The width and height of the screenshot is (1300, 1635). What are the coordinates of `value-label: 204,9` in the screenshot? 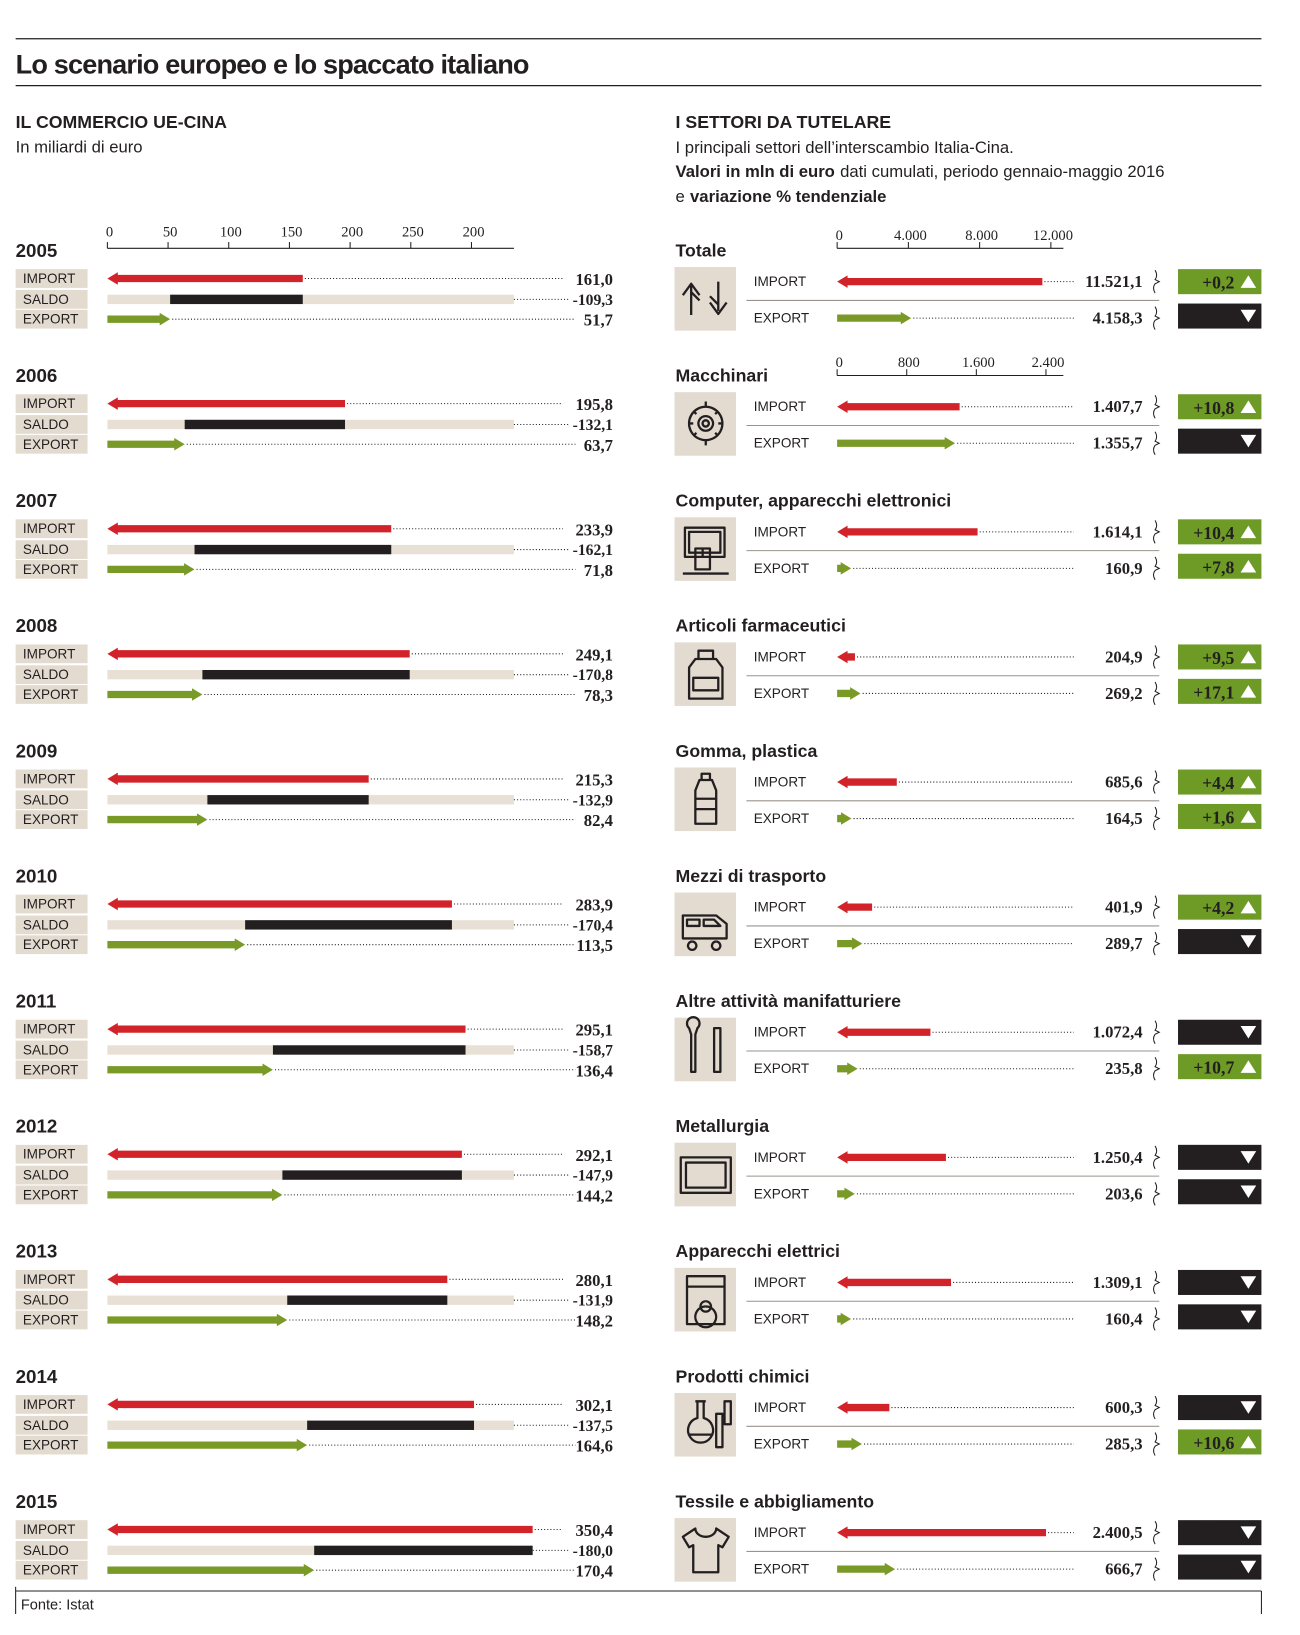 It's located at (1124, 656).